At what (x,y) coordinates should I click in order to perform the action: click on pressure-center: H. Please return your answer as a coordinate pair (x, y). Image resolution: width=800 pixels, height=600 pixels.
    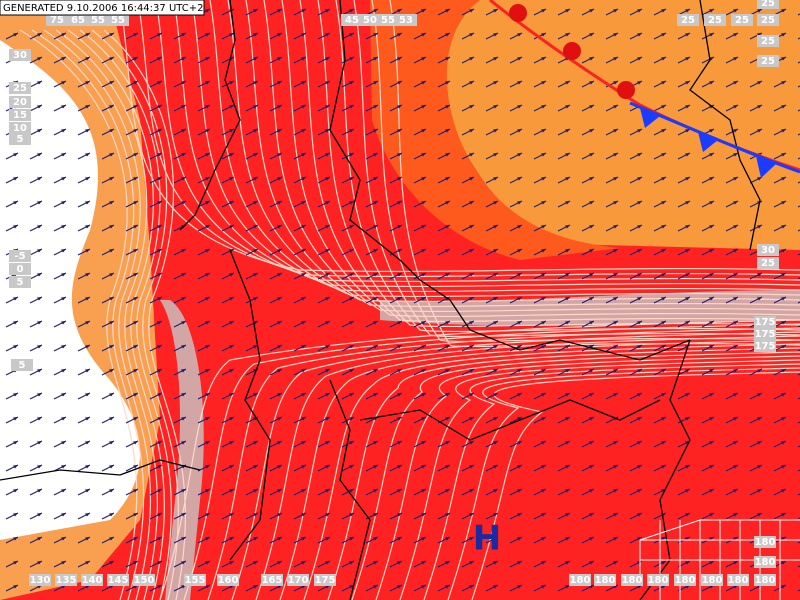
    Looking at the image, I should click on (487, 539).